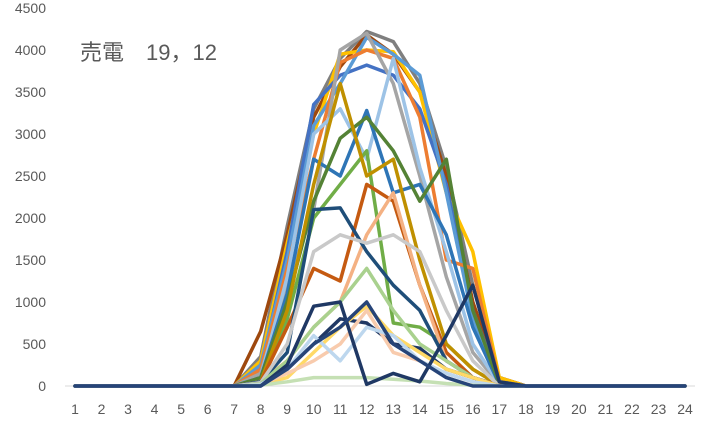 The image size is (707, 425). What do you see at coordinates (128, 409) in the screenshot?
I see `x-tick-label: 3` at bounding box center [128, 409].